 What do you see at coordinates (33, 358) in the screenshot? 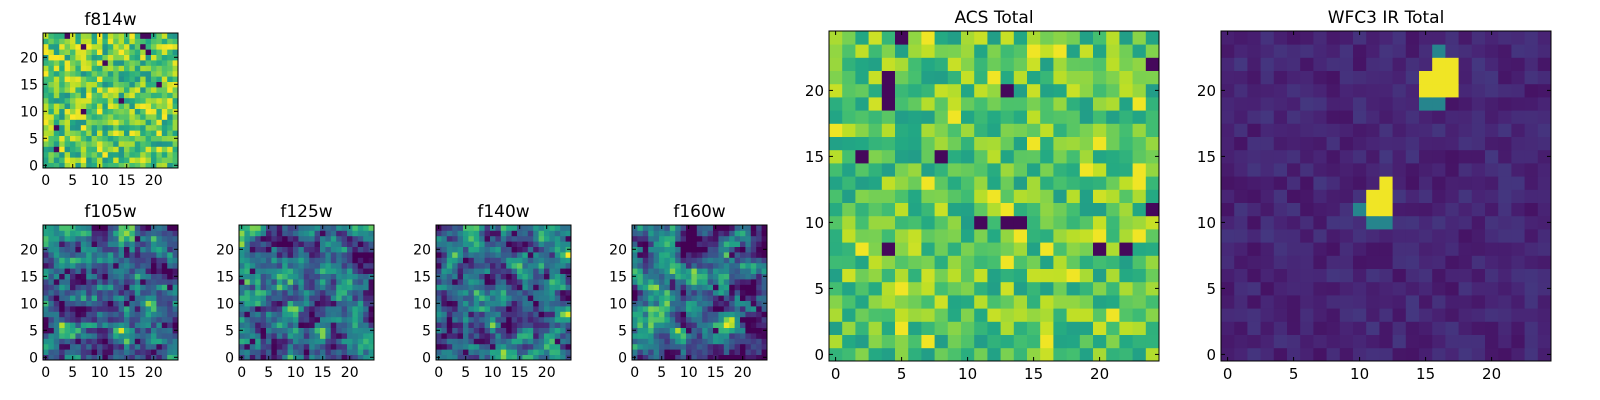
I see `y-tick-label: 0` at bounding box center [33, 358].